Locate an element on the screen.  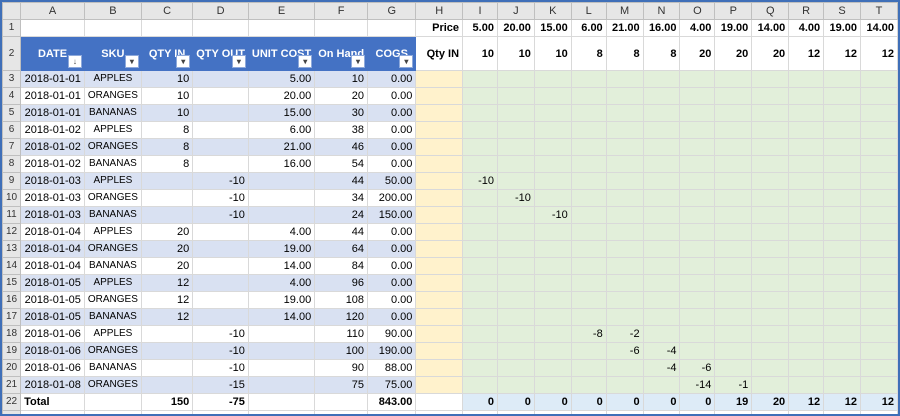
cogs-cell: 190.00 is located at coordinates (392, 351).